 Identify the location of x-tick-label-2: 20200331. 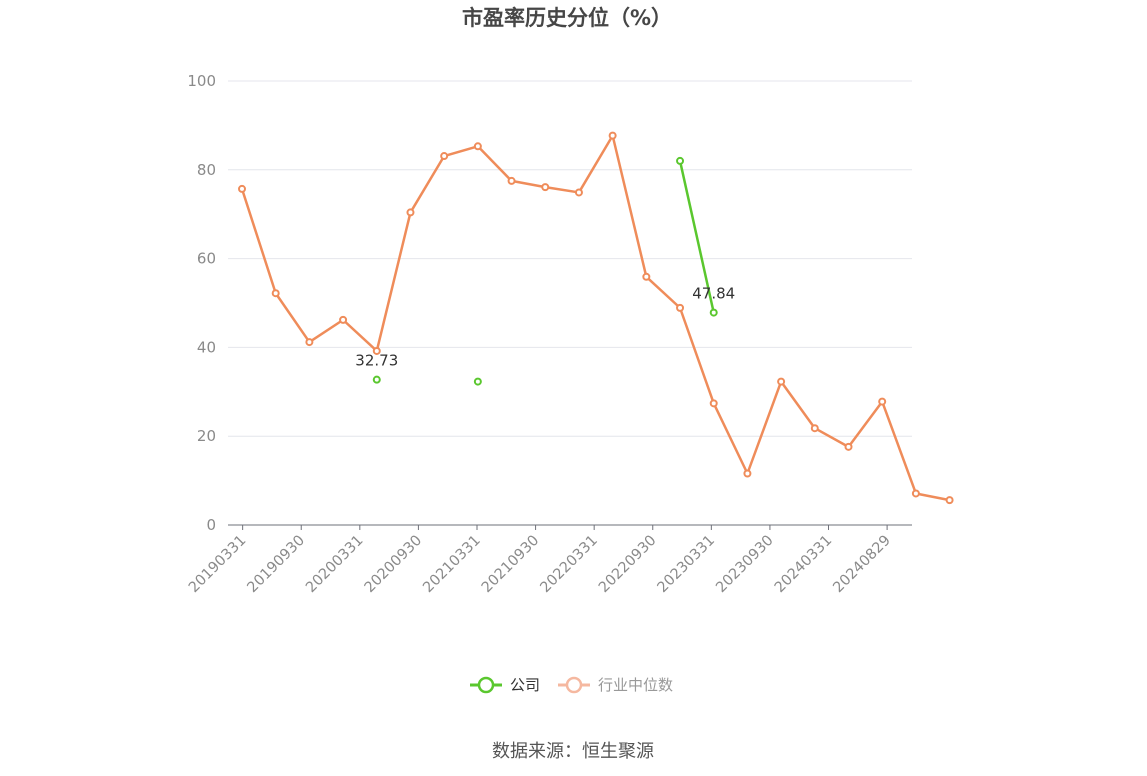
(335, 565).